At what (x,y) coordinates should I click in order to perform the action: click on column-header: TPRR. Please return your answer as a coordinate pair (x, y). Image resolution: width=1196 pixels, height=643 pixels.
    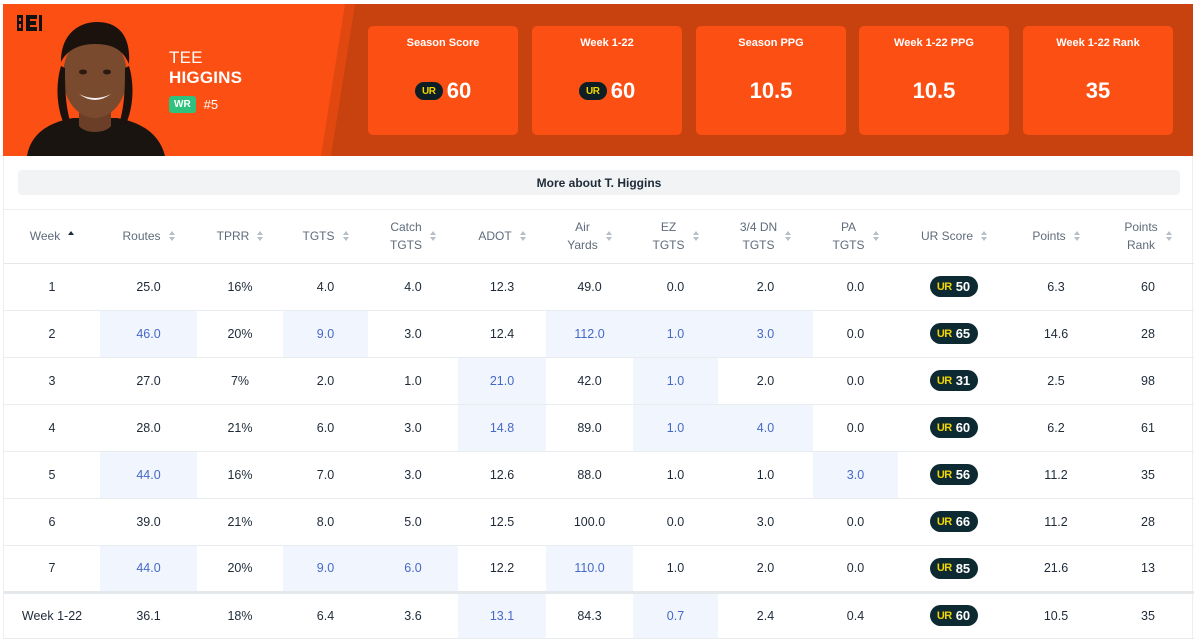
    Looking at the image, I should click on (240, 237).